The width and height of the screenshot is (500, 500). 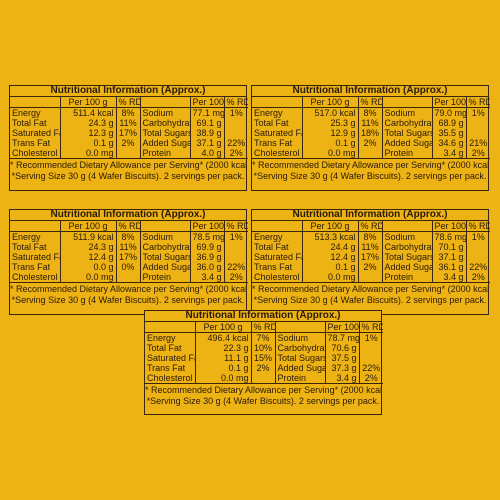 What do you see at coordinates (342, 368) in the screenshot?
I see `nutrient-value-right: 37.3 g` at bounding box center [342, 368].